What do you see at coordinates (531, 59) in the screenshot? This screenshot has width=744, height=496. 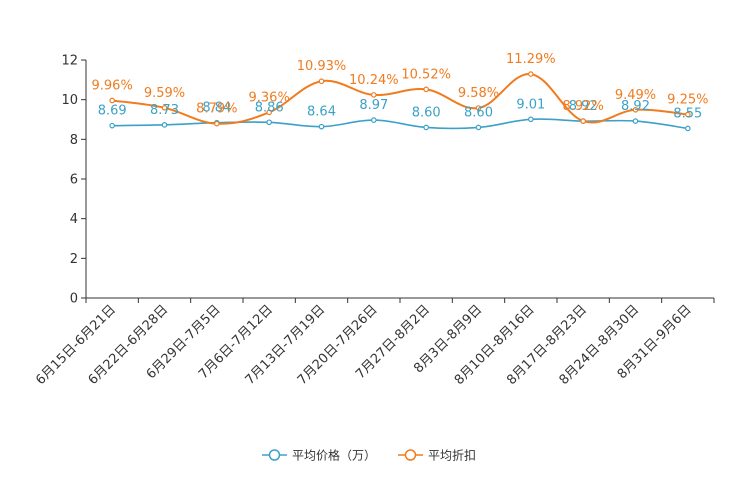 I see `data-label: 11.29%` at bounding box center [531, 59].